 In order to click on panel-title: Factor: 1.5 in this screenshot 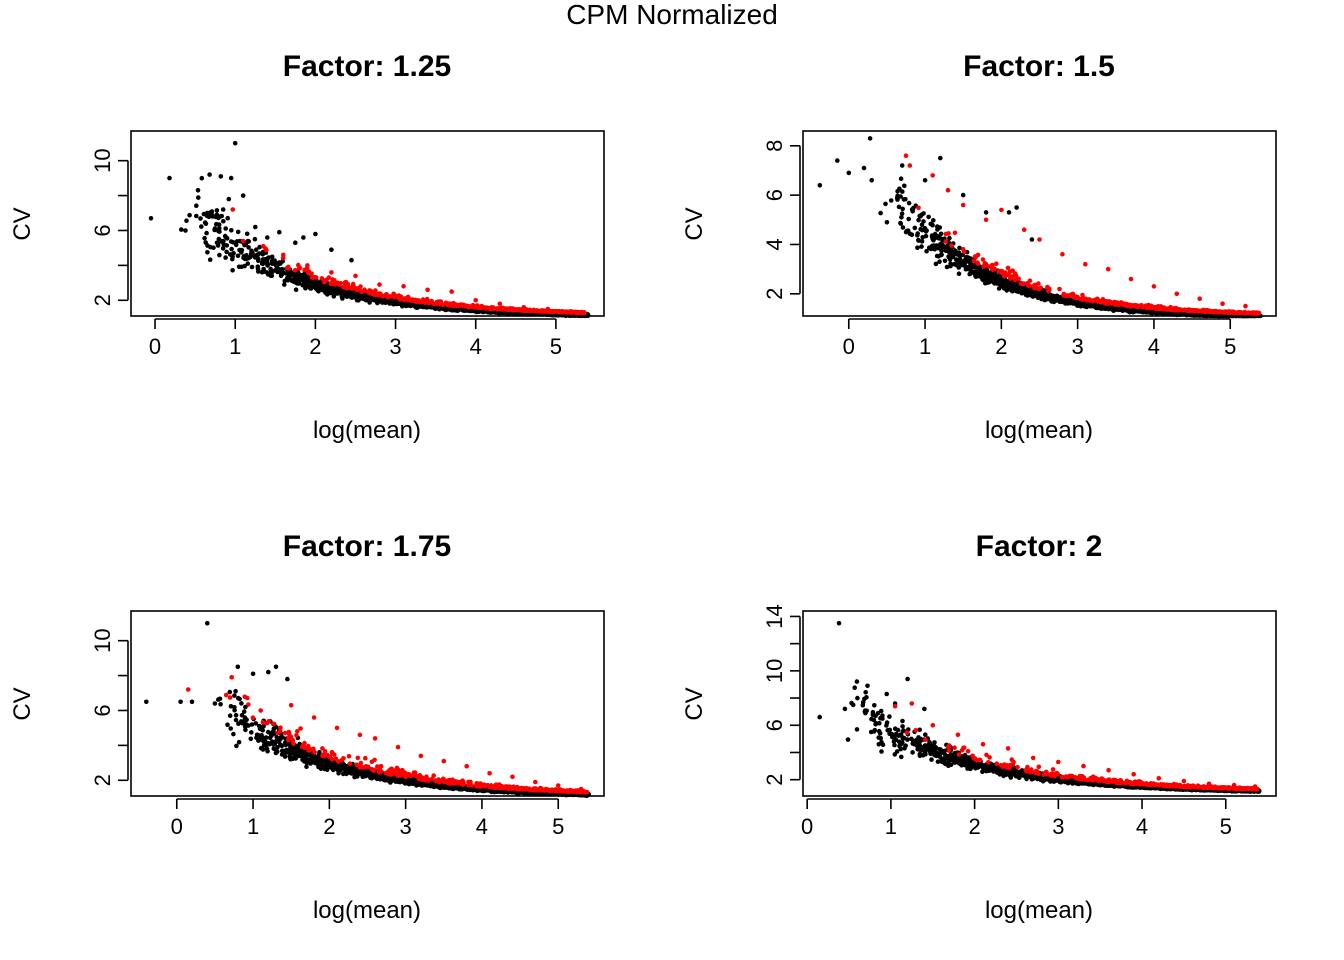, I will do `click(1039, 66)`.